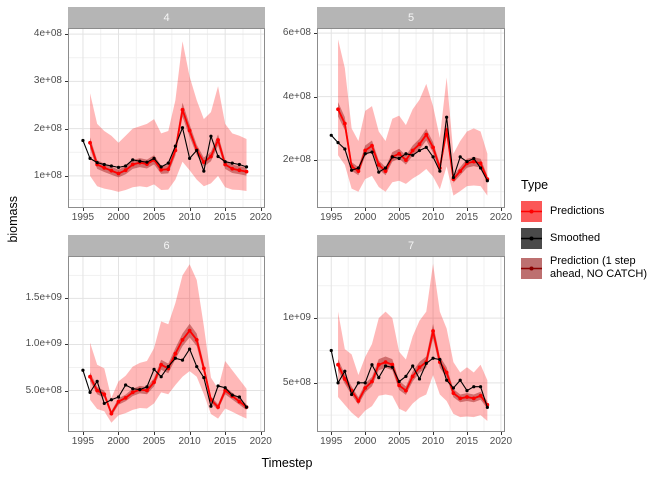 The width and height of the screenshot is (672, 480). Describe the element at coordinates (365, 441) in the screenshot. I see `x-tick-label: 2000` at that location.